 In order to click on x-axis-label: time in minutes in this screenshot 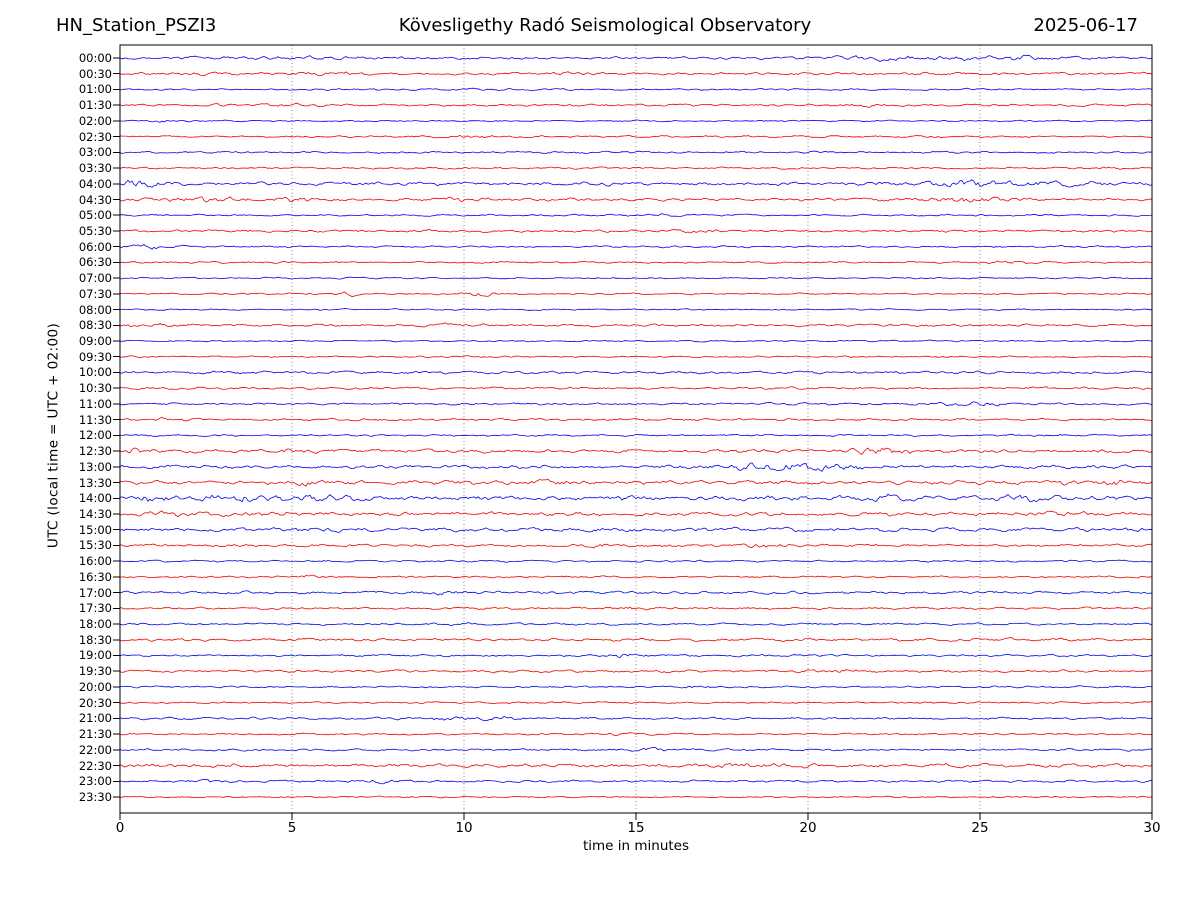, I will do `click(636, 846)`.